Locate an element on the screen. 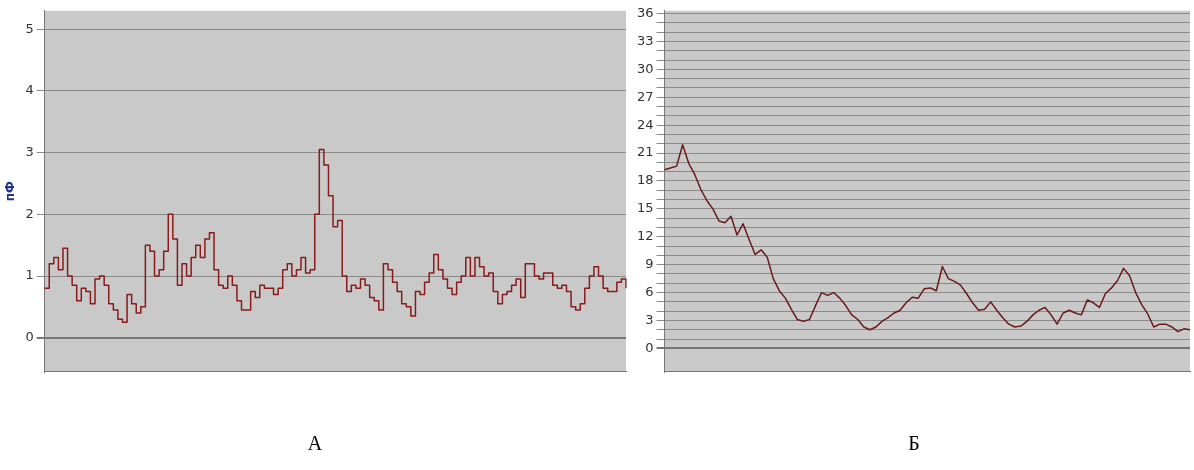  y-tick-label: 36 is located at coordinates (645, 12).